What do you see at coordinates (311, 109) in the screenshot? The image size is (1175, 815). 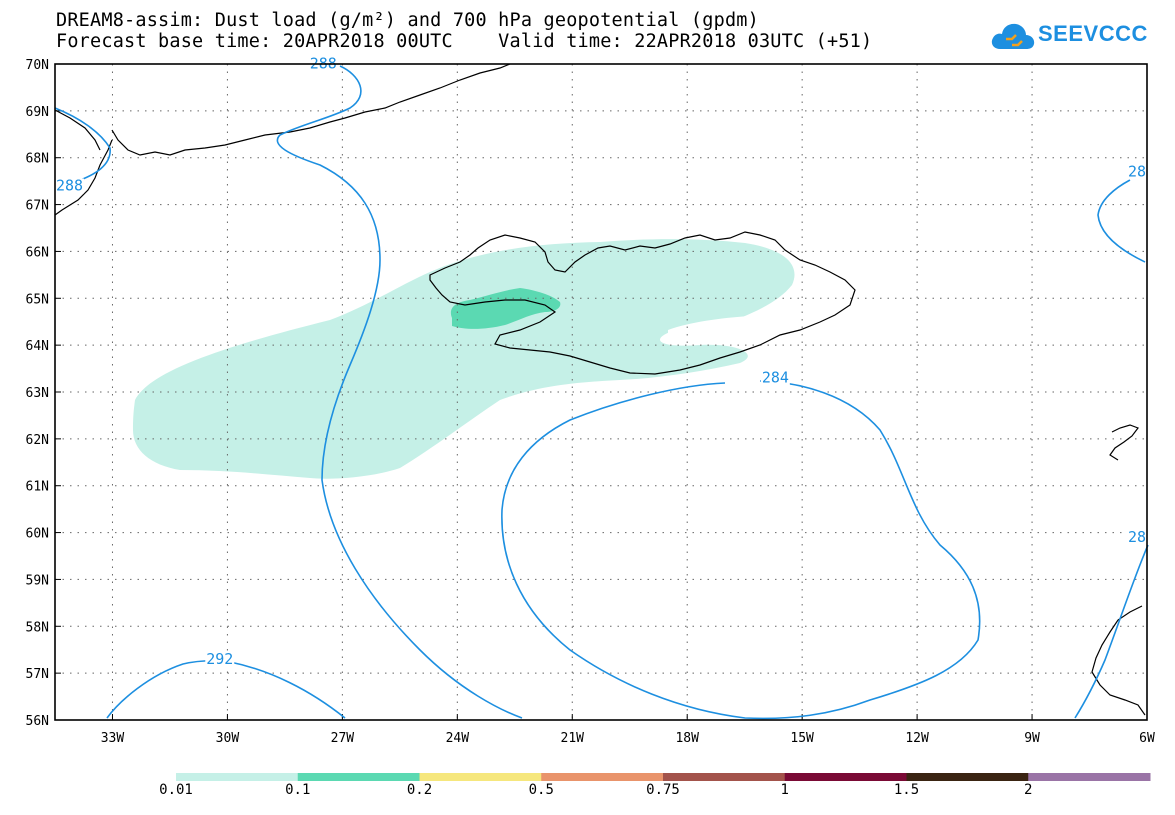 I see `greenland-coastline` at bounding box center [311, 109].